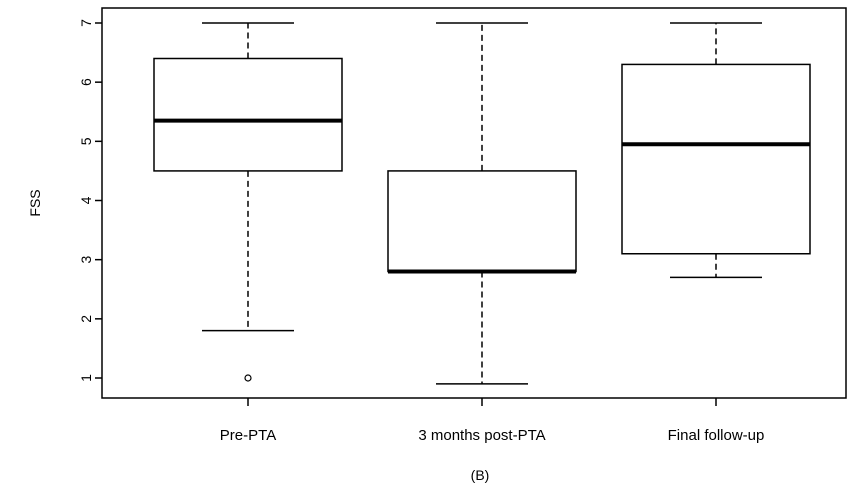 Image resolution: width=858 pixels, height=494 pixels. Describe the element at coordinates (716, 435) in the screenshot. I see `x-tick-label: Final follow-up` at that location.